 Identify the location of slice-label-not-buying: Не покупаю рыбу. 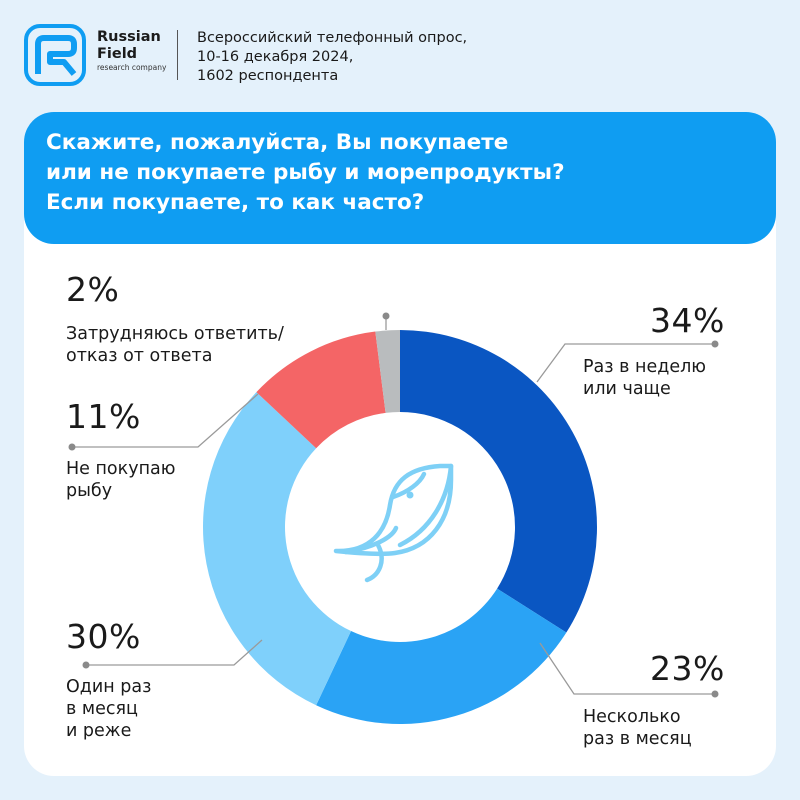
(120, 480).